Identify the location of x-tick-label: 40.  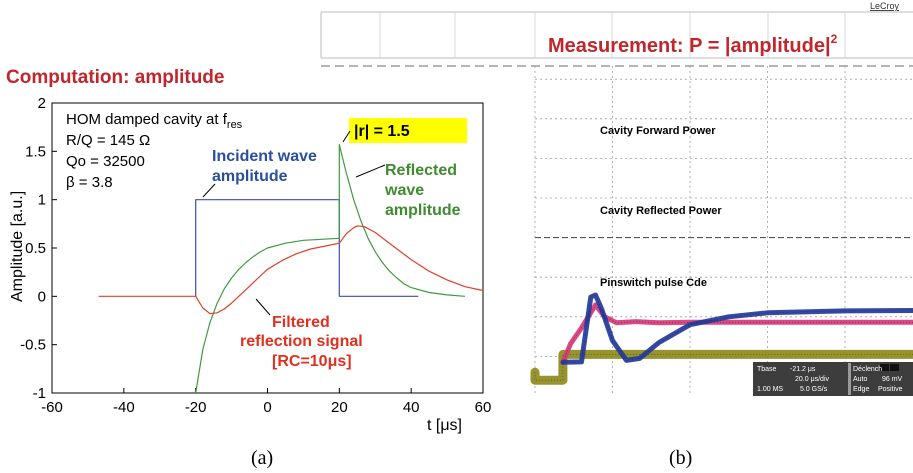
(411, 407).